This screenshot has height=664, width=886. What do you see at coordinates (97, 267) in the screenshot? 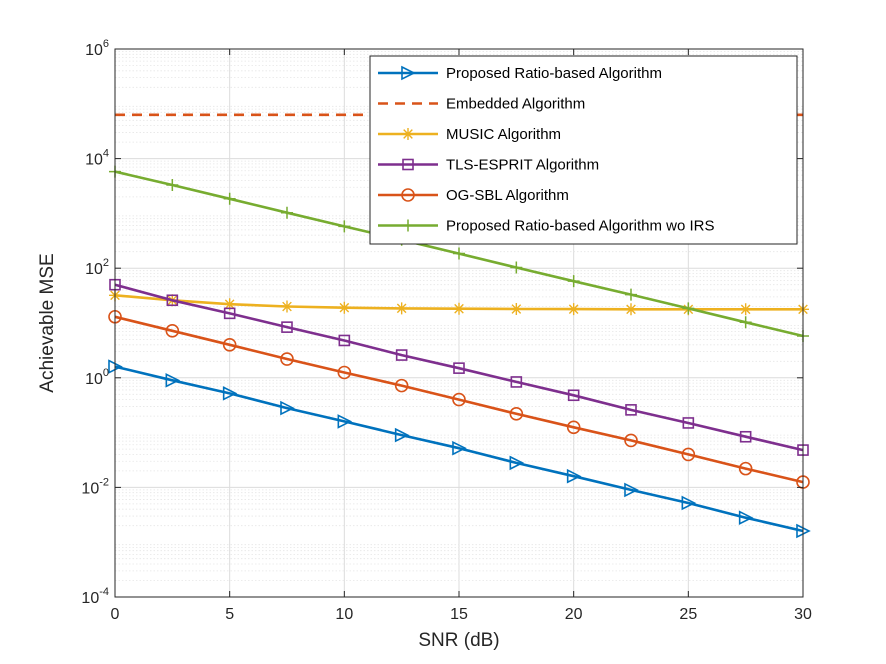
I see `y-tick-label: 10²` at bounding box center [97, 267].